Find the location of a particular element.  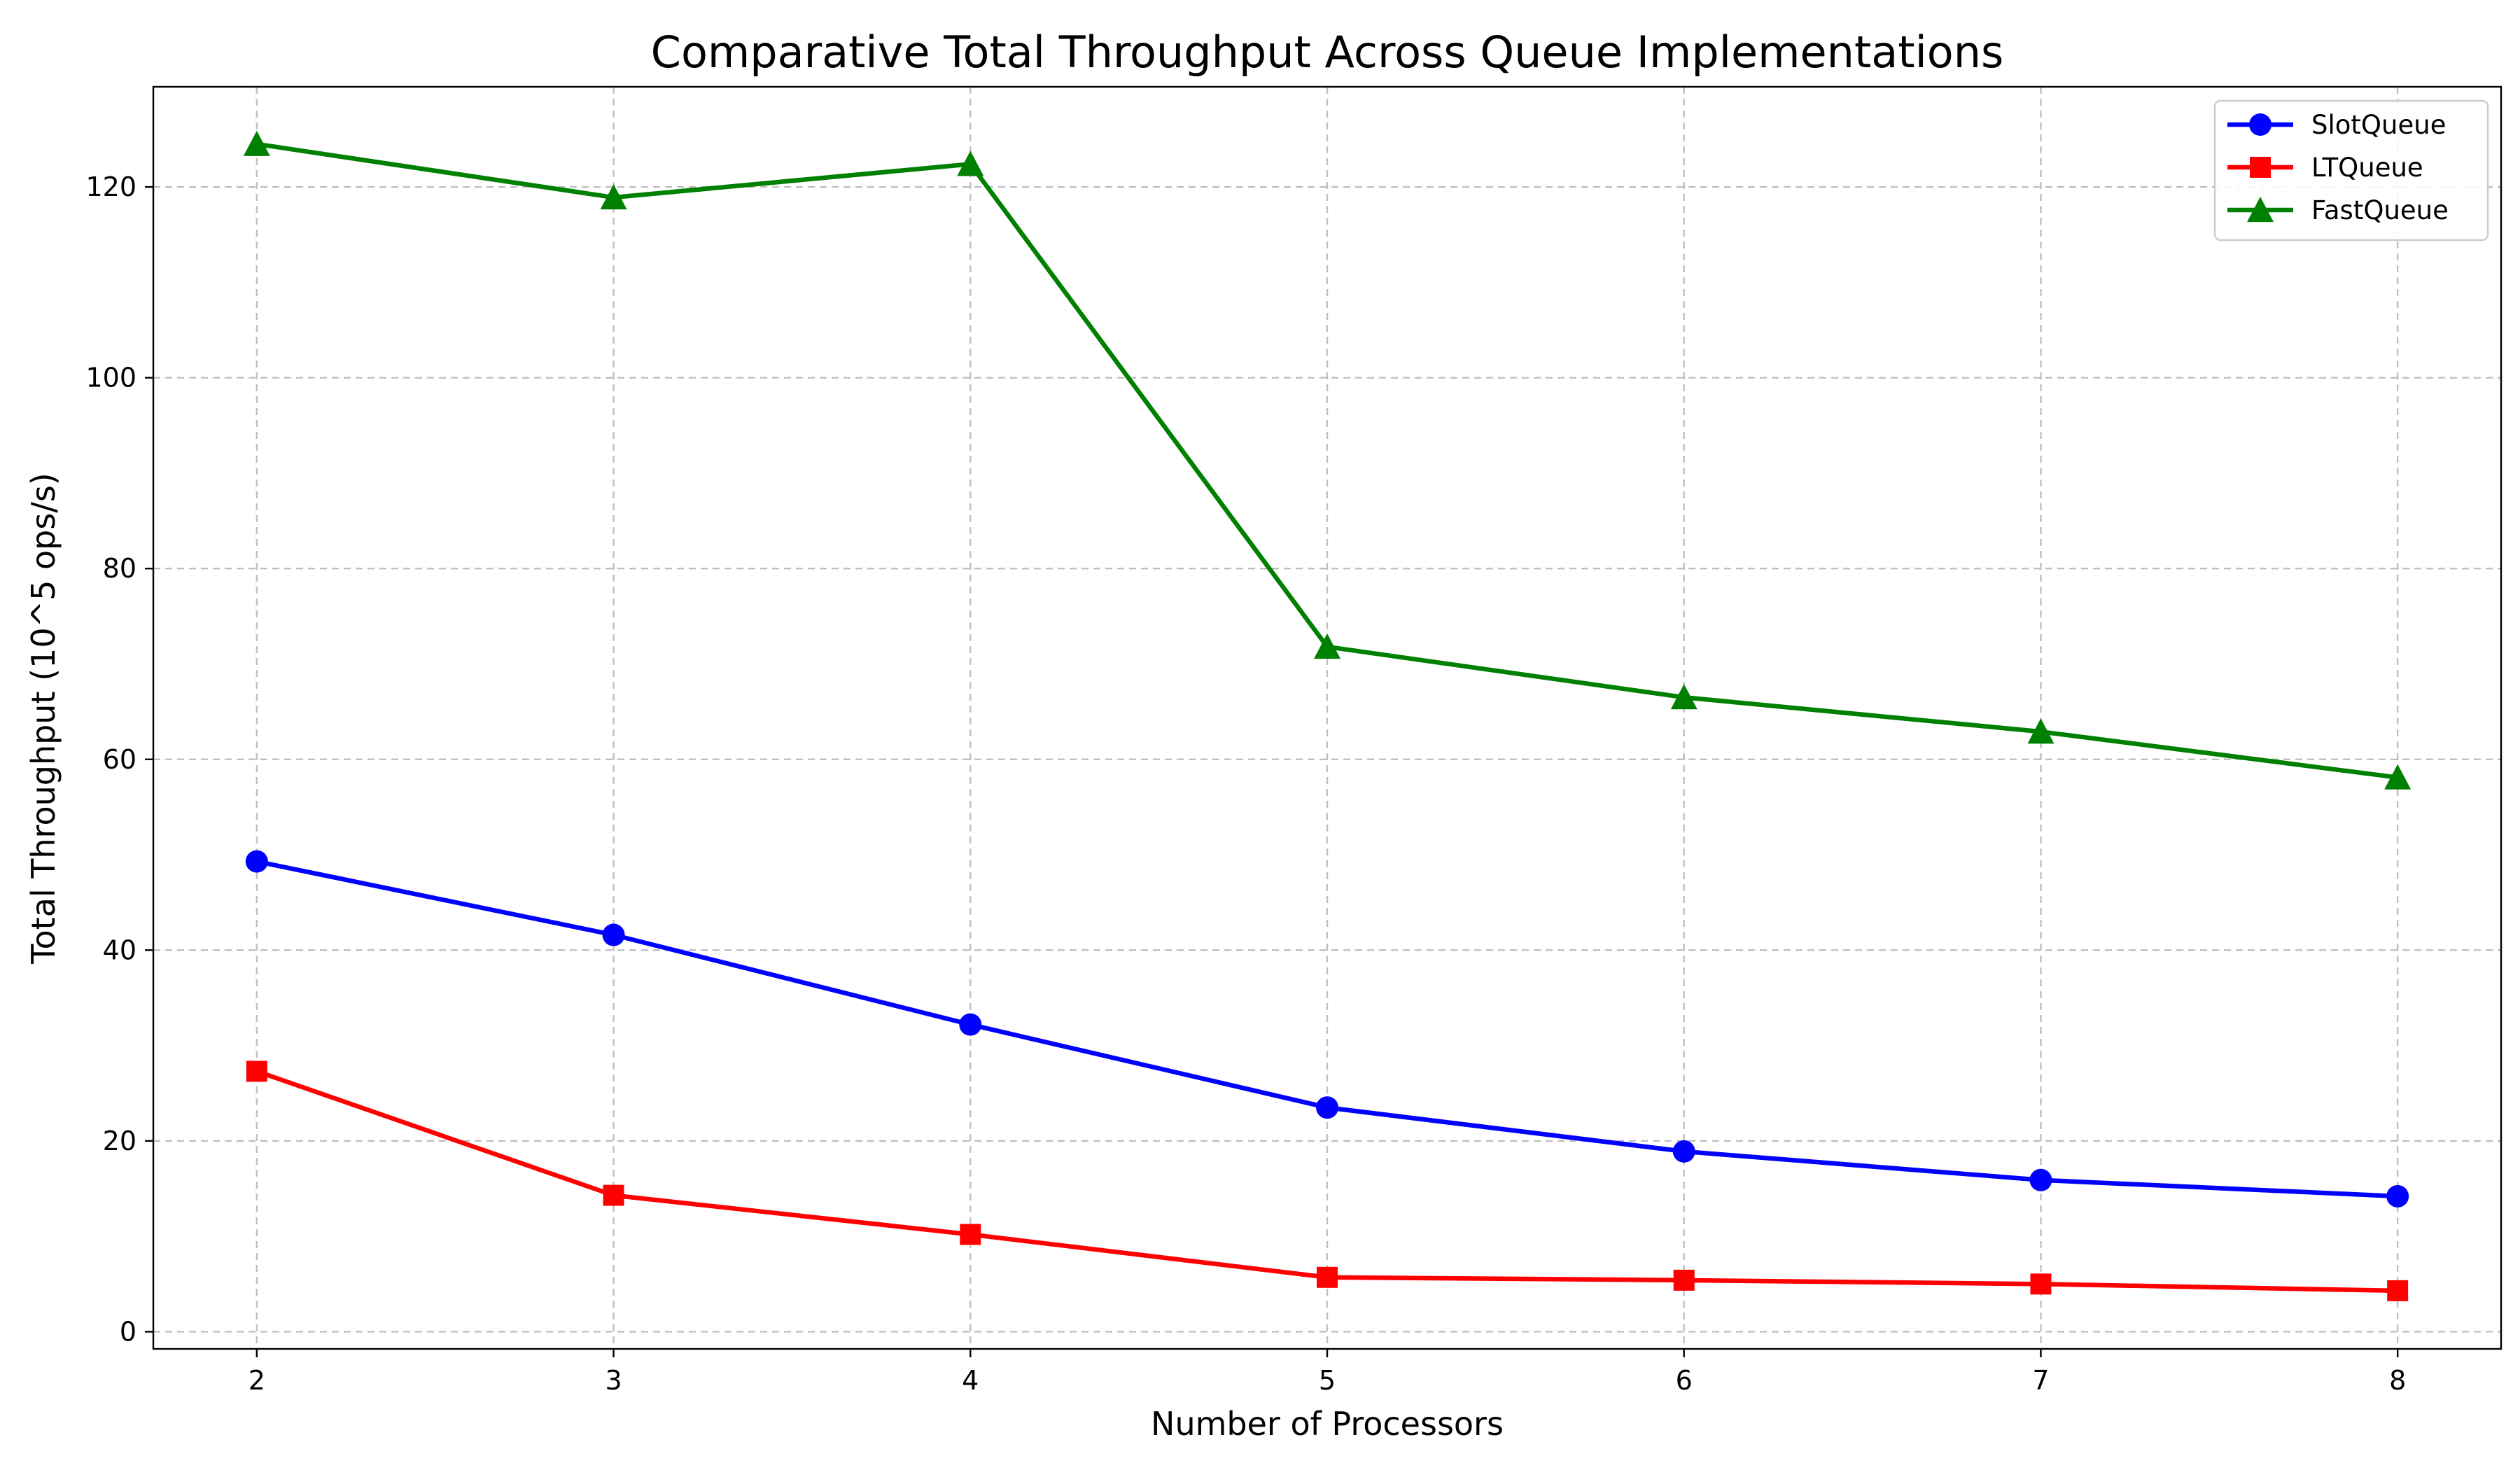

x-tick-label: 7 is located at coordinates (2040, 1380).